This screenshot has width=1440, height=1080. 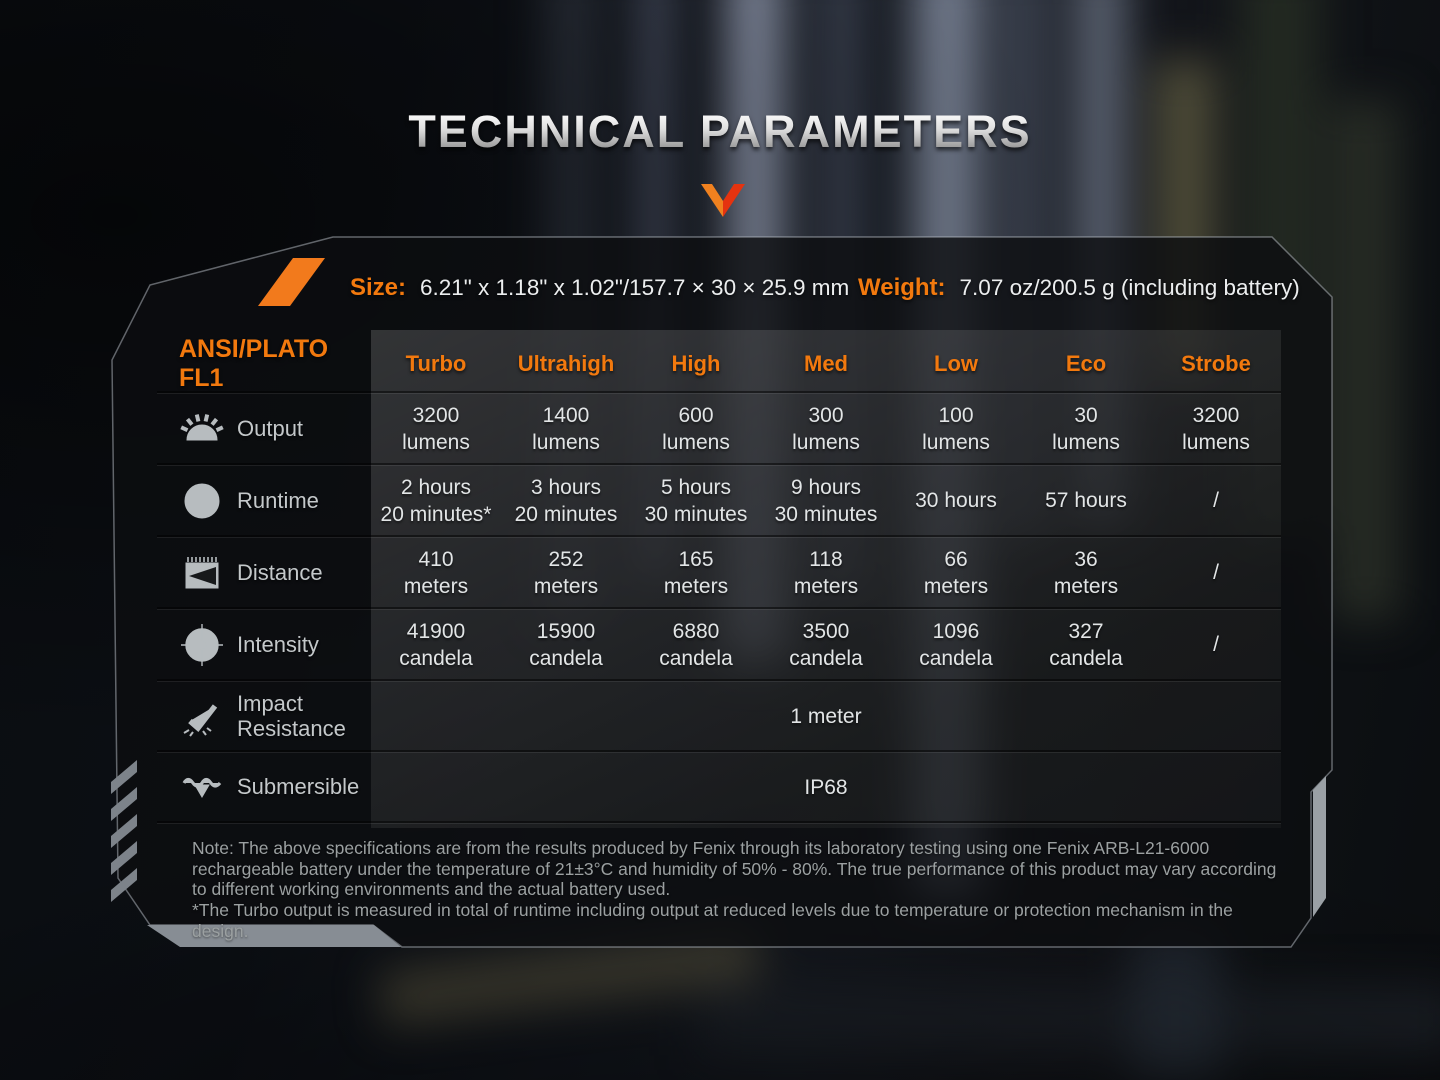 What do you see at coordinates (956, 501) in the screenshot?
I see `table-cell: 30 hours` at bounding box center [956, 501].